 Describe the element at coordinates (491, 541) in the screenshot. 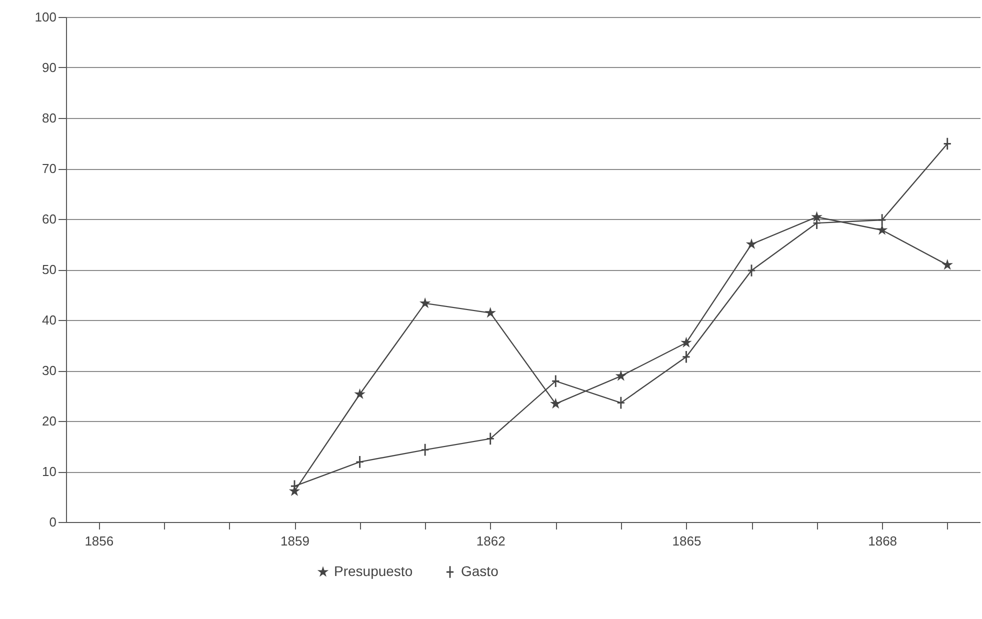

I see `x-tick-label: 1862` at that location.